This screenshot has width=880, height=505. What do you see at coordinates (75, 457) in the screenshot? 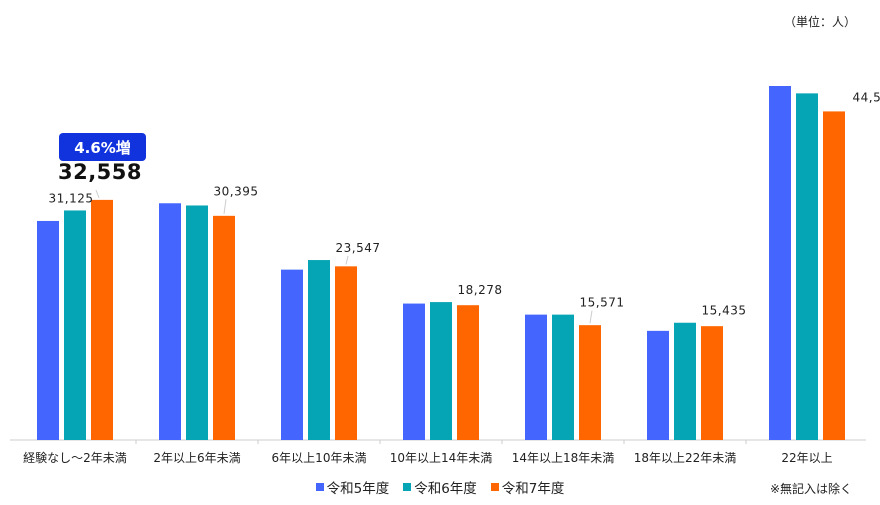
I see `category-label: 経験なし～2年未満` at bounding box center [75, 457].